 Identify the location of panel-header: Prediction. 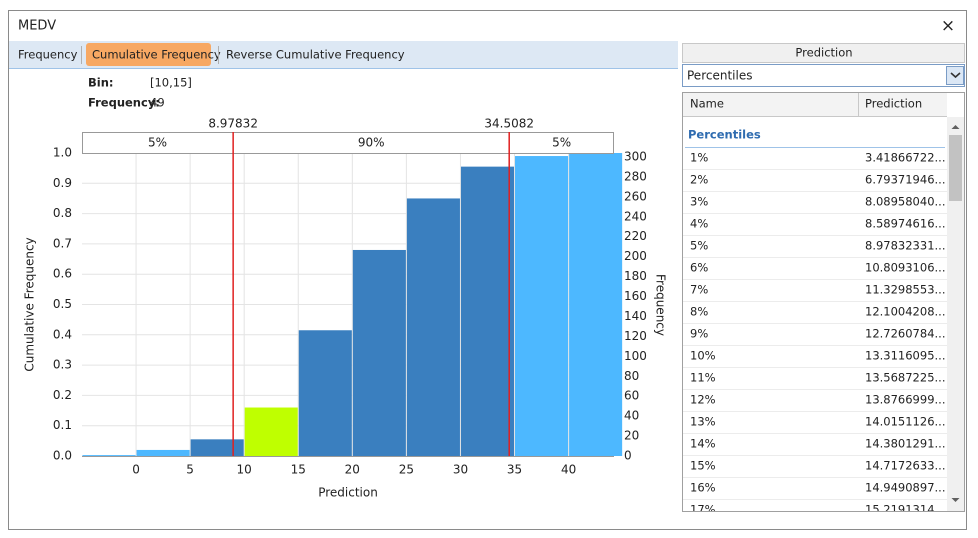
(823, 53).